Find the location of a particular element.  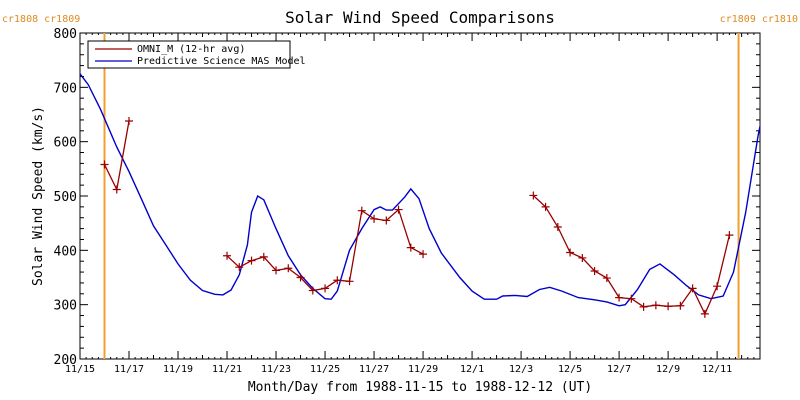

x-tick-label: 12/1 is located at coordinates (472, 369).